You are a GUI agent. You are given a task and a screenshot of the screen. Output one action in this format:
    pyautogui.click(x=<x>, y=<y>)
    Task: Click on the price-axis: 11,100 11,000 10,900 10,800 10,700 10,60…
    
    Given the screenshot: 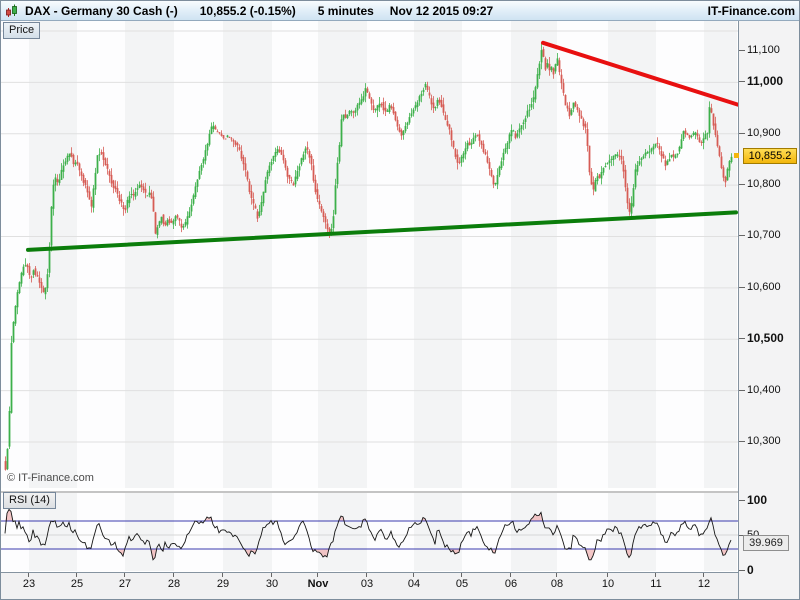 What is the action you would take?
    pyautogui.click(x=766, y=310)
    